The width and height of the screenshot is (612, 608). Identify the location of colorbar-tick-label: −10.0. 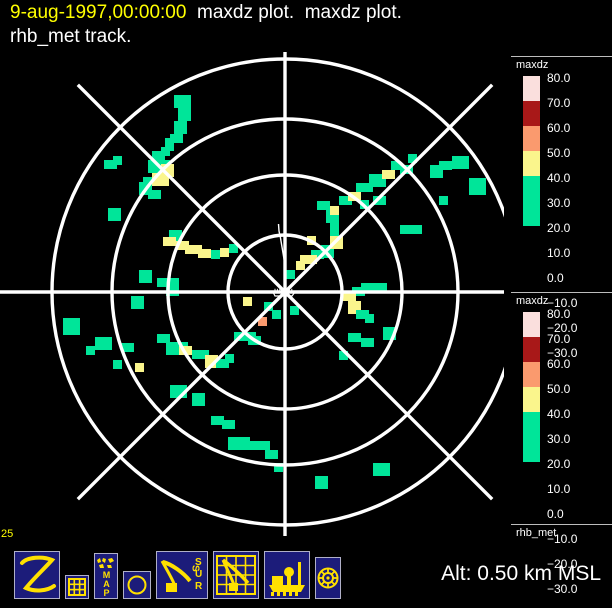
(562, 303).